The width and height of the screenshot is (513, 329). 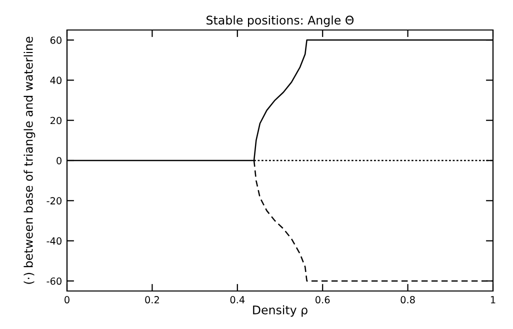 What do you see at coordinates (54, 281) in the screenshot?
I see `y-tick-label: -60` at bounding box center [54, 281].